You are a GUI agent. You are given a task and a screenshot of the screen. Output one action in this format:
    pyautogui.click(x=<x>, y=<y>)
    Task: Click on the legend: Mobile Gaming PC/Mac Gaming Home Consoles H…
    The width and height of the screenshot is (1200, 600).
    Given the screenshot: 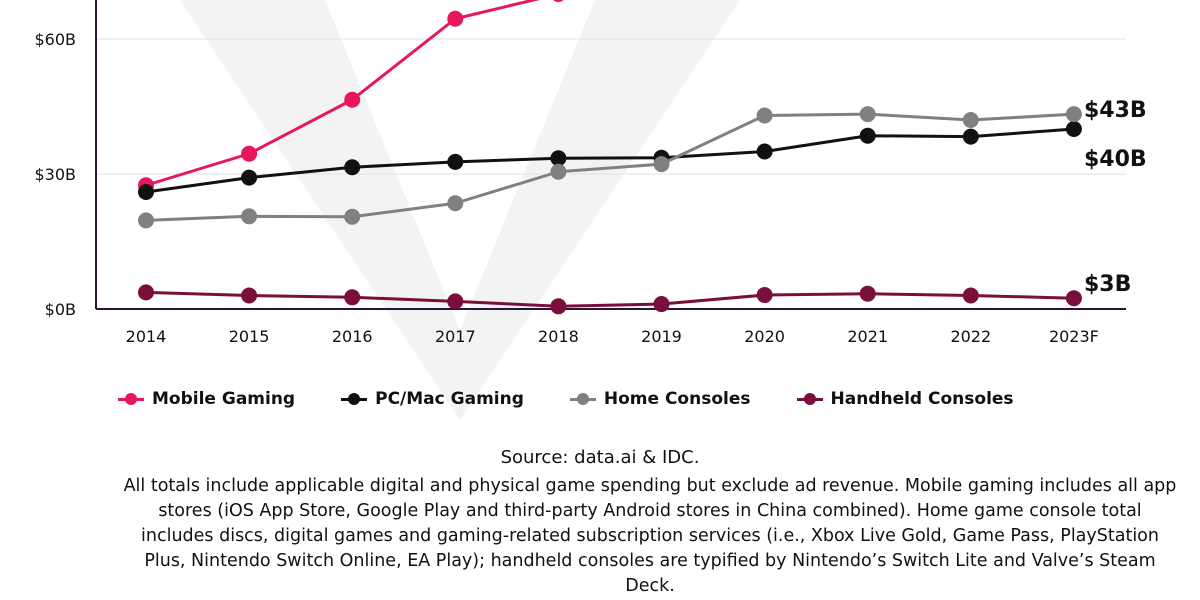 What is the action you would take?
    pyautogui.click(x=608, y=399)
    